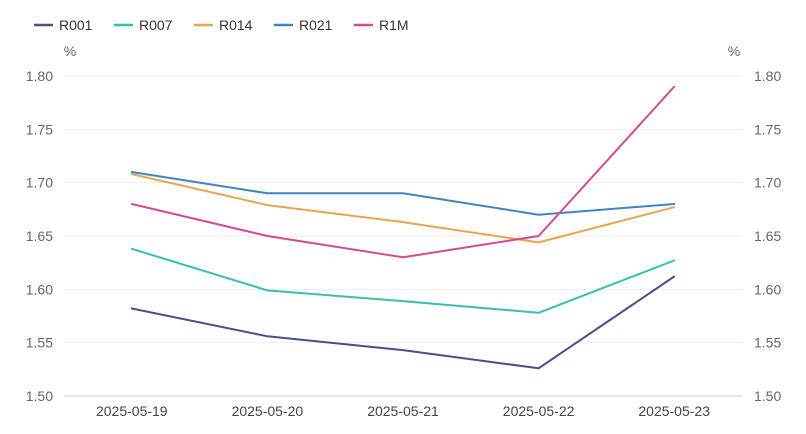  I want to click on legend-item-r001: R001, so click(63, 25).